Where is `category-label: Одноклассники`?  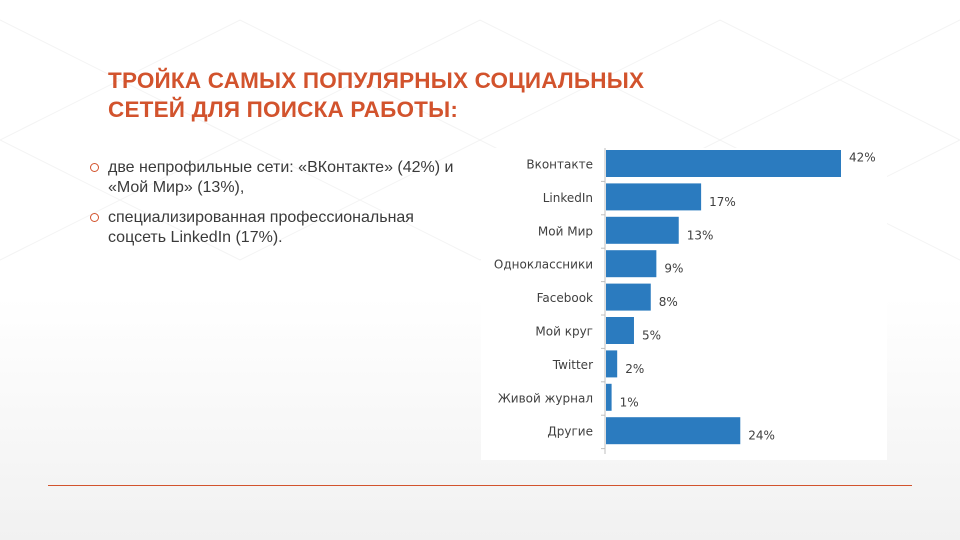
category-label: Одноклассники is located at coordinates (543, 265).